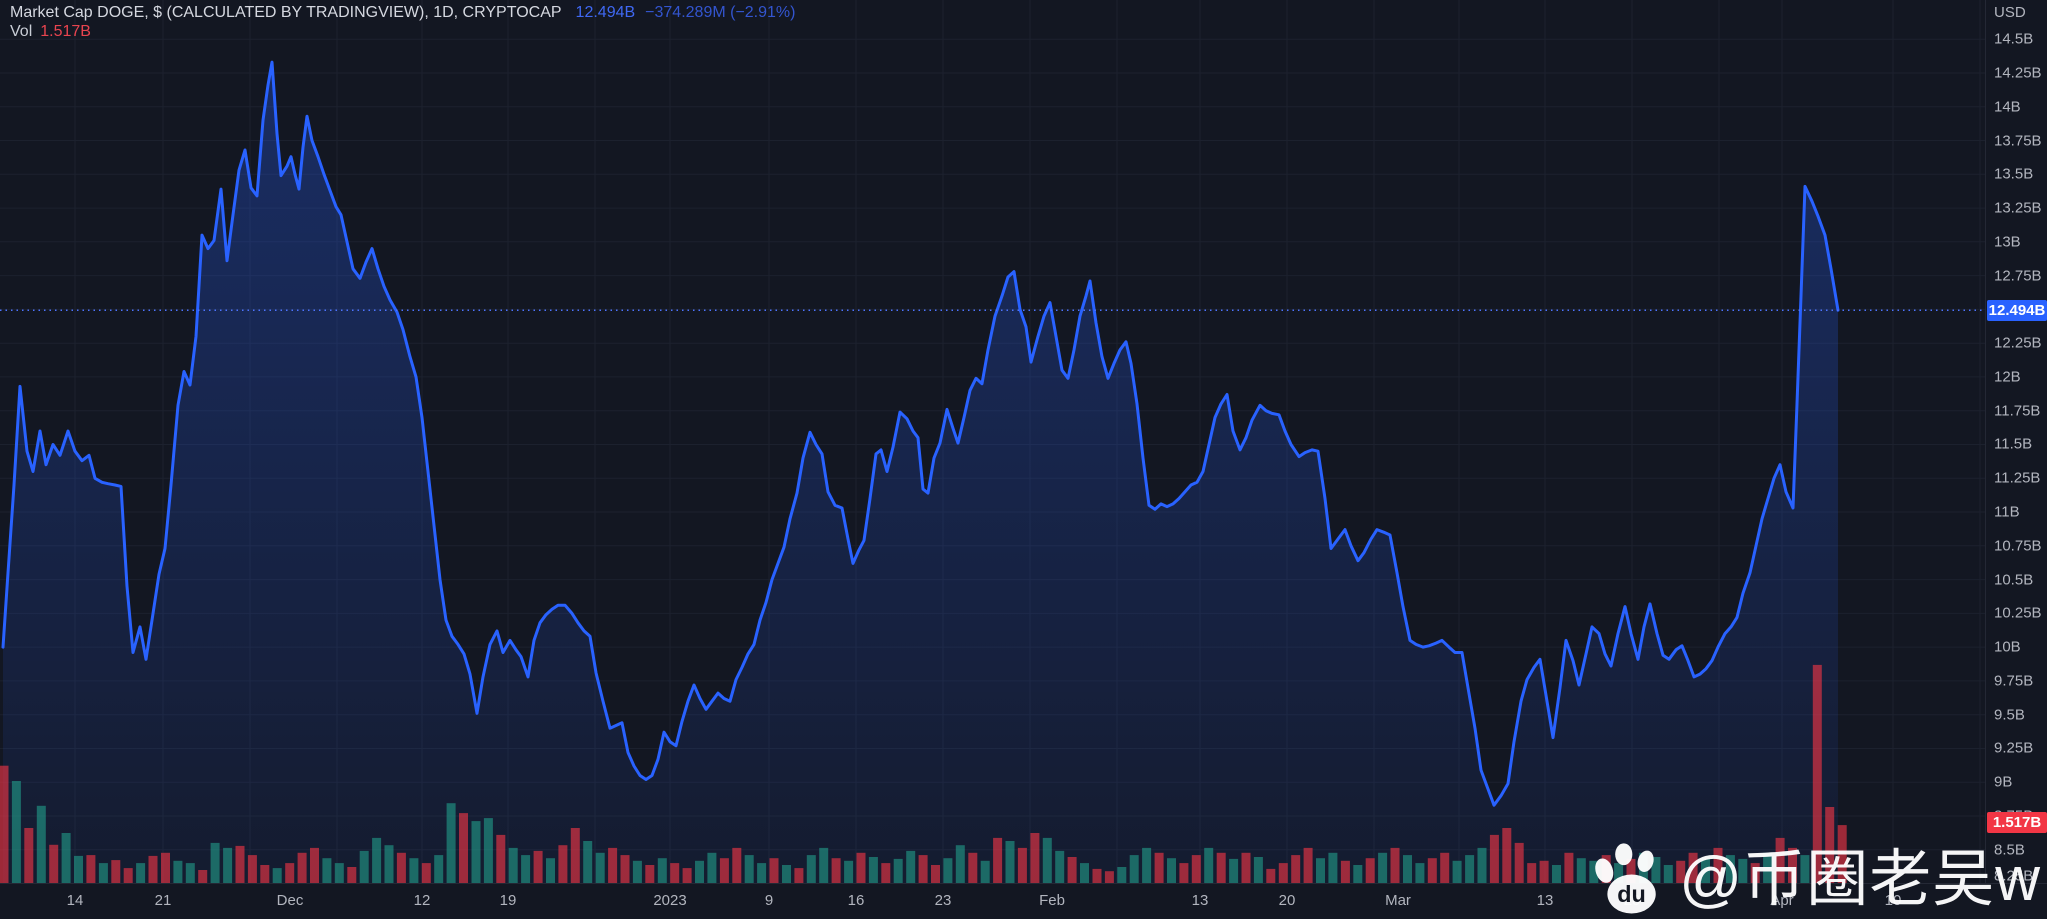 This screenshot has height=919, width=2047. Describe the element at coordinates (1023, 901) in the screenshot. I see `time-scale: 1421Dec1219202391623Feb1320Mar1320Apr10` at that location.